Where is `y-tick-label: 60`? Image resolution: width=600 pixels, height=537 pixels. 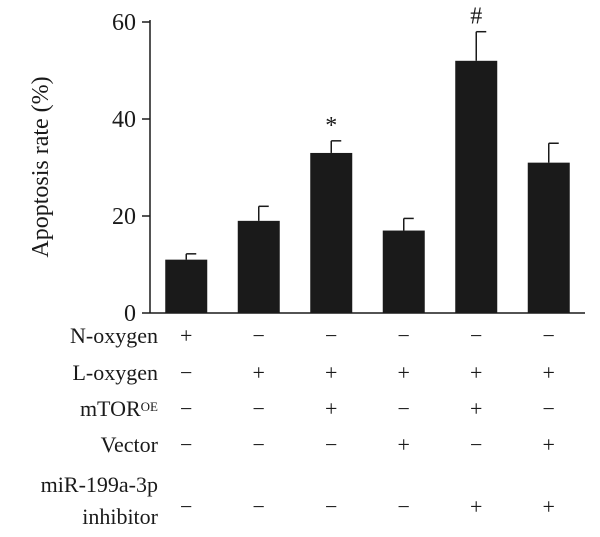
y-tick-label: 60 is located at coordinates (124, 23).